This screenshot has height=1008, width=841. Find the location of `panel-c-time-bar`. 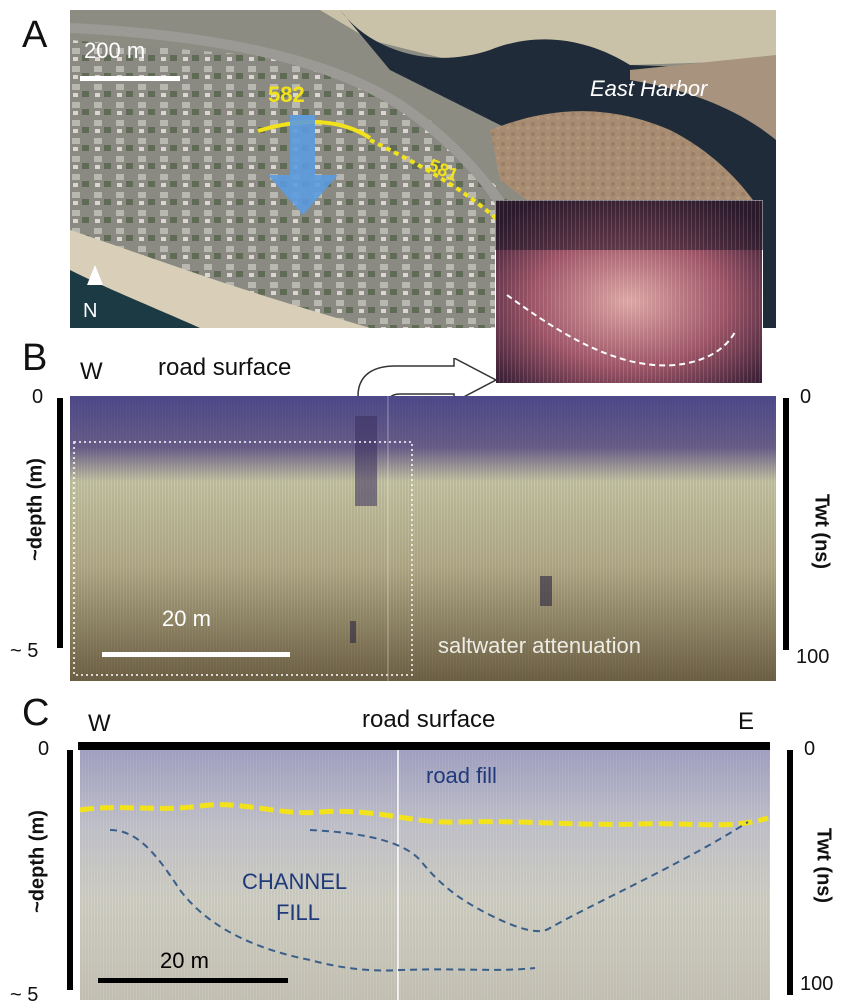

panel-c-time-bar is located at coordinates (790, 872).